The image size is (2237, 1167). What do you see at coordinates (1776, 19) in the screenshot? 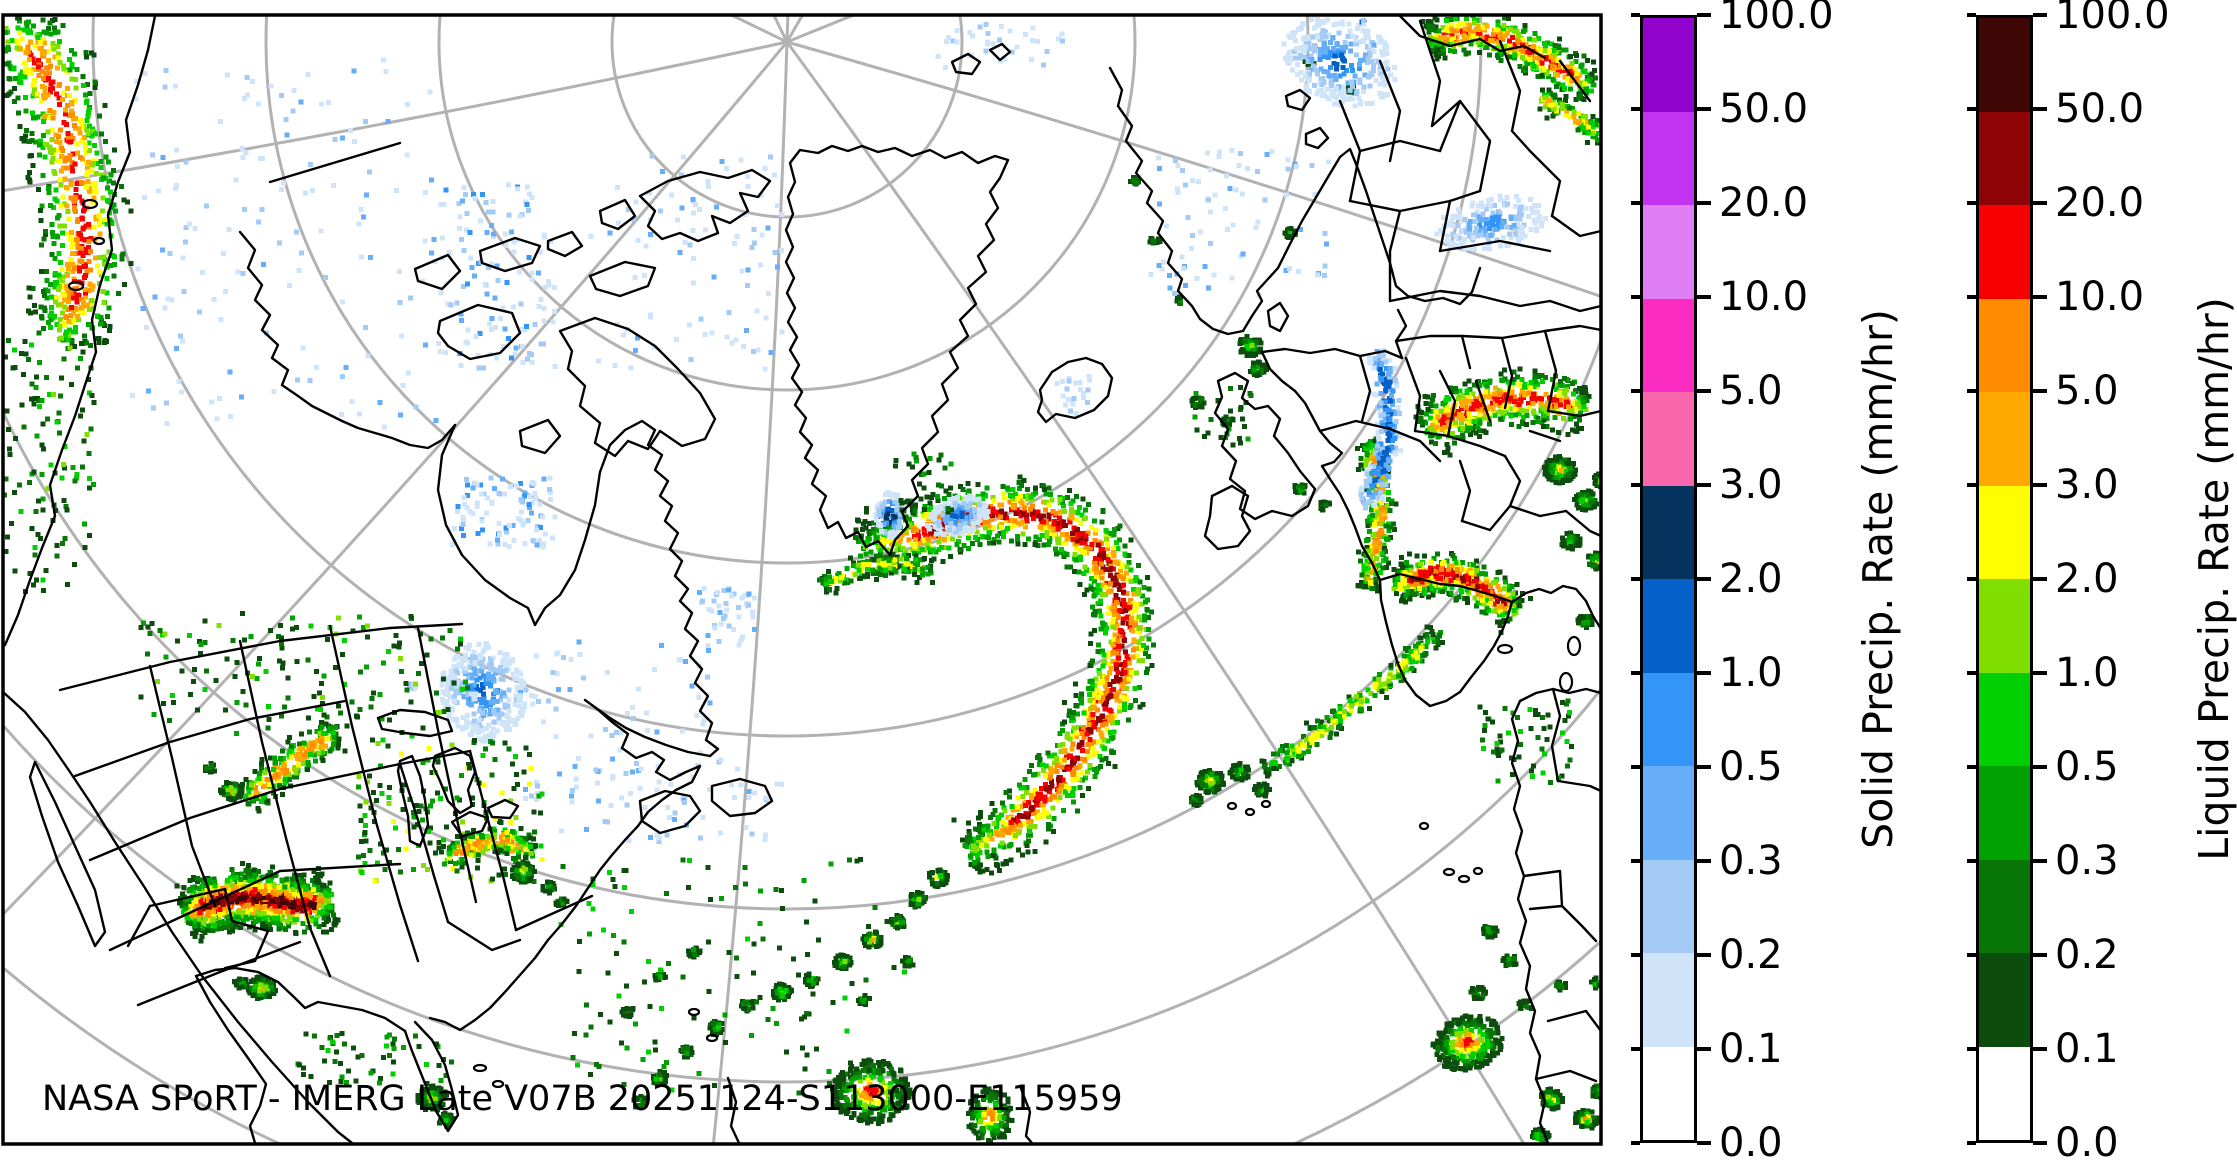
I see `solid-tick-label: 100.0` at bounding box center [1776, 19].